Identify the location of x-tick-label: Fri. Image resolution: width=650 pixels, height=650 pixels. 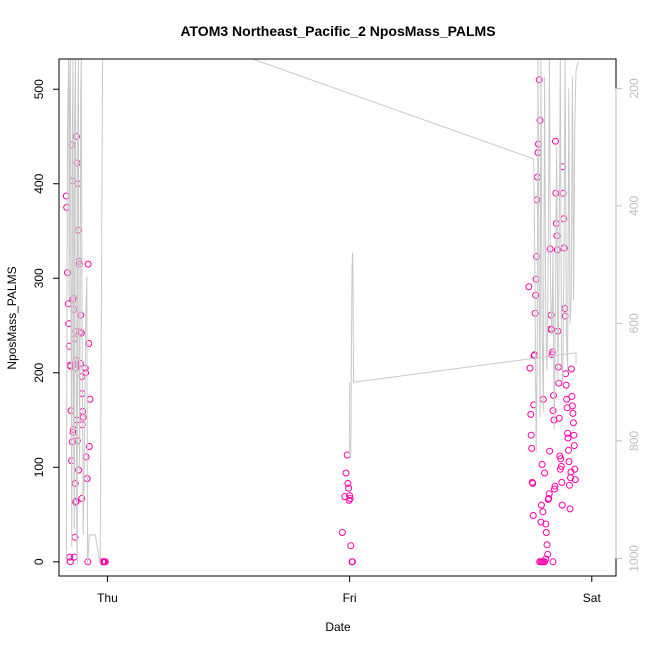
(350, 598).